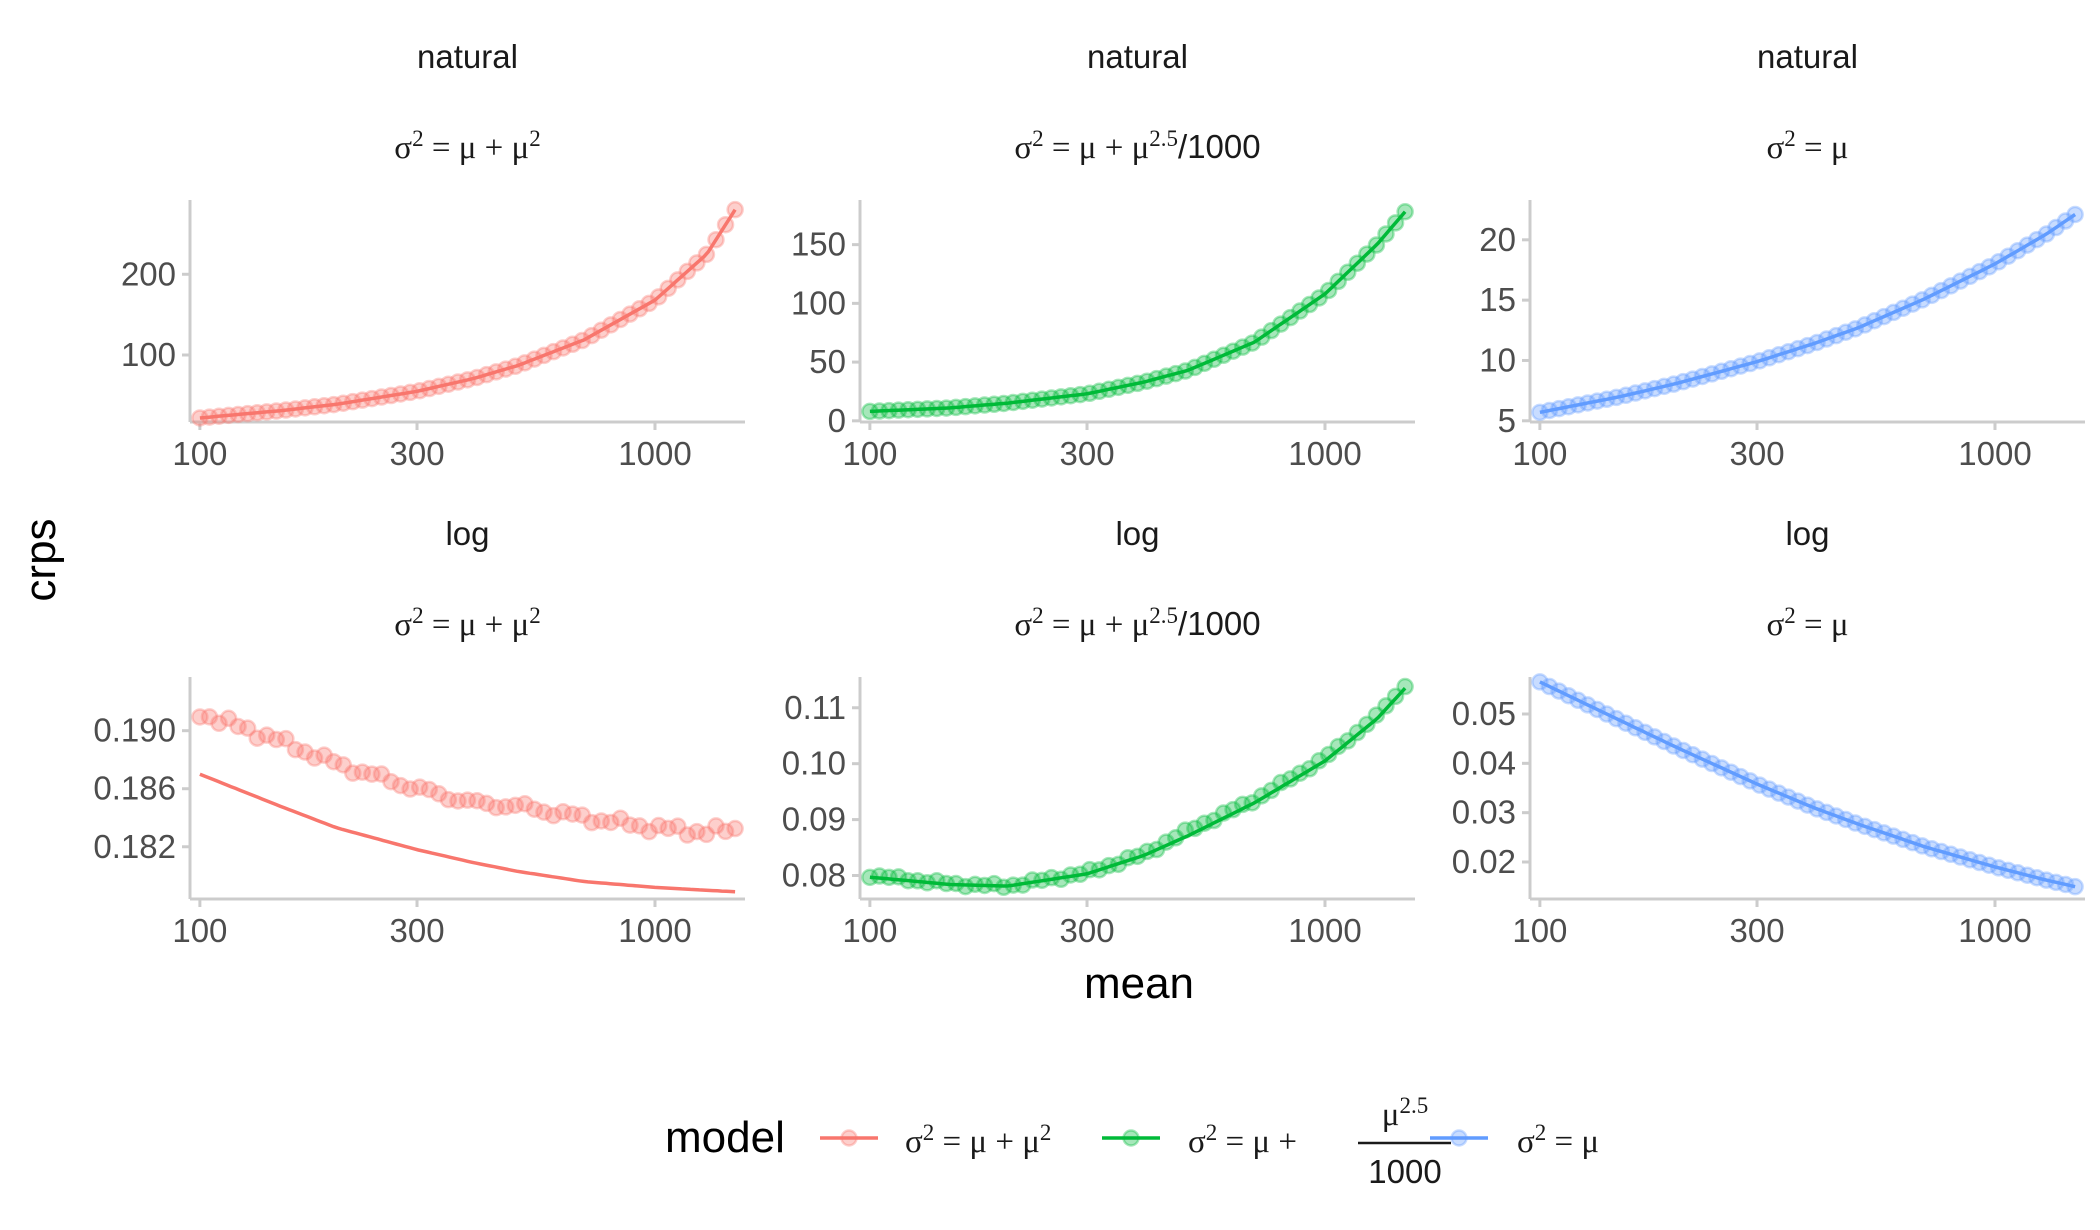 This screenshot has width=2100, height=1230. Describe the element at coordinates (869, 453) in the screenshot. I see `x-tick-label-natural-nb25-0: 100` at that location.